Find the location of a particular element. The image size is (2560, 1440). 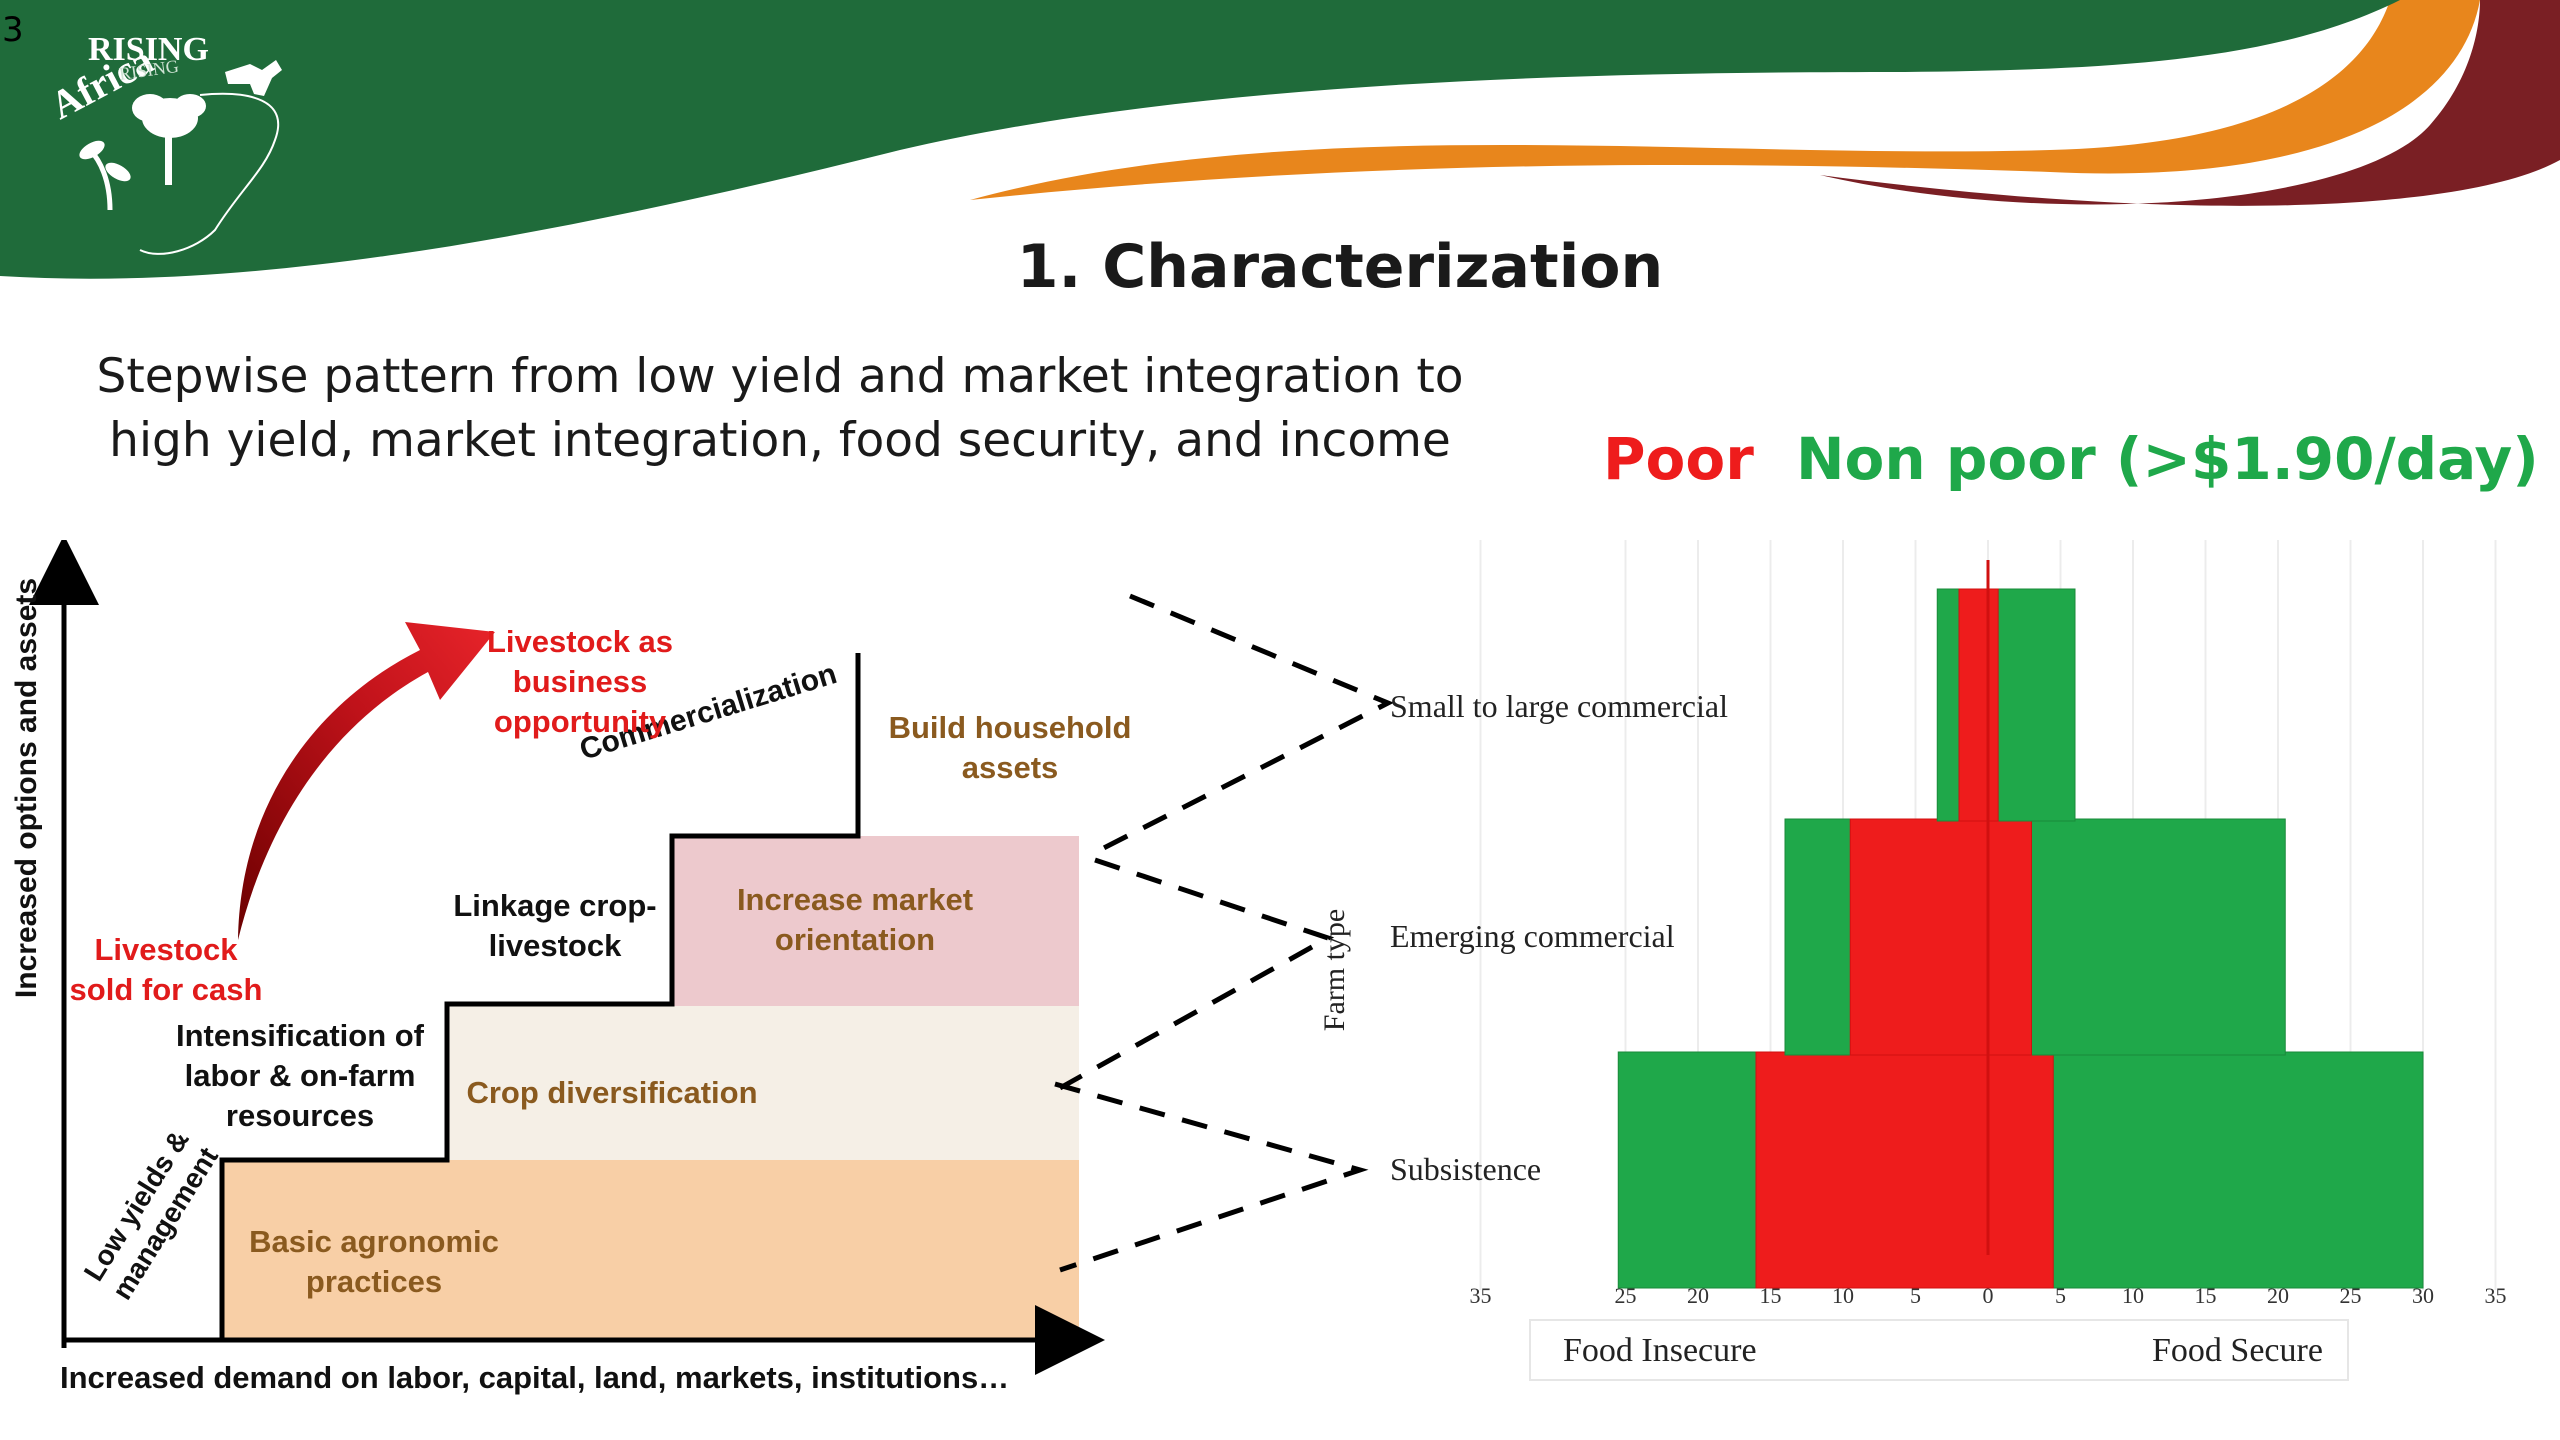

label-livestock-cash: Livestock sold for cash is located at coordinates (166, 969).